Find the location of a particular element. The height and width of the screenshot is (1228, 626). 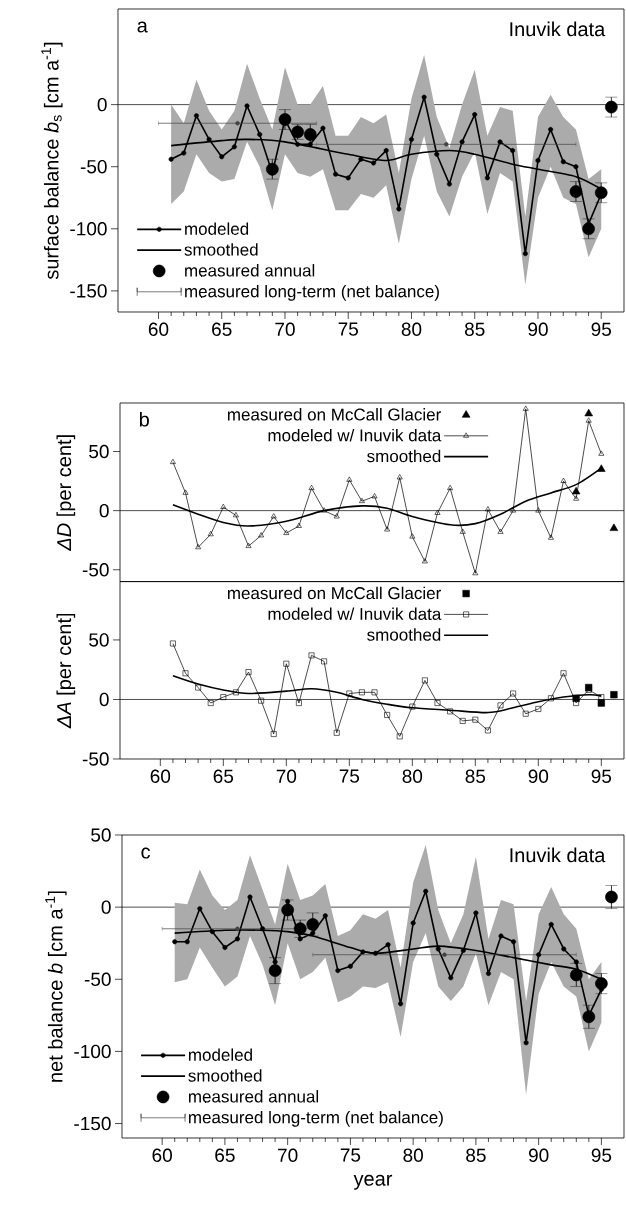

annotation: c is located at coordinates (146, 853).